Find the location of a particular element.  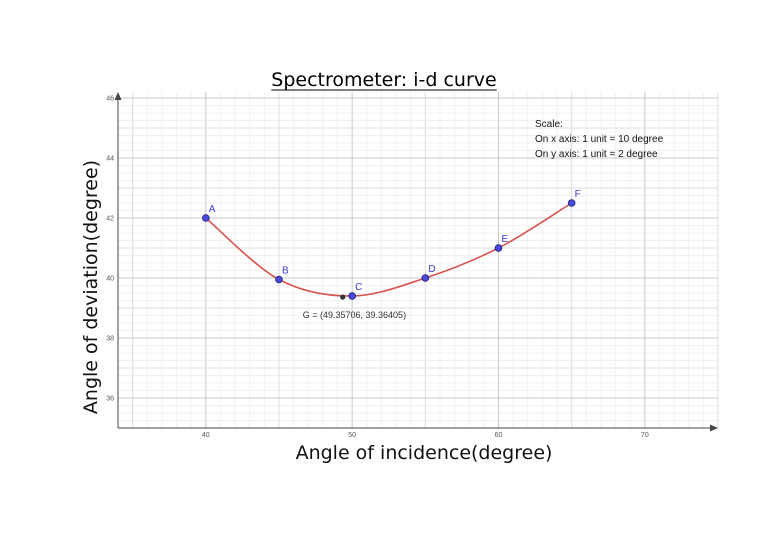

scale-note-heading: Scale: is located at coordinates (549, 124).